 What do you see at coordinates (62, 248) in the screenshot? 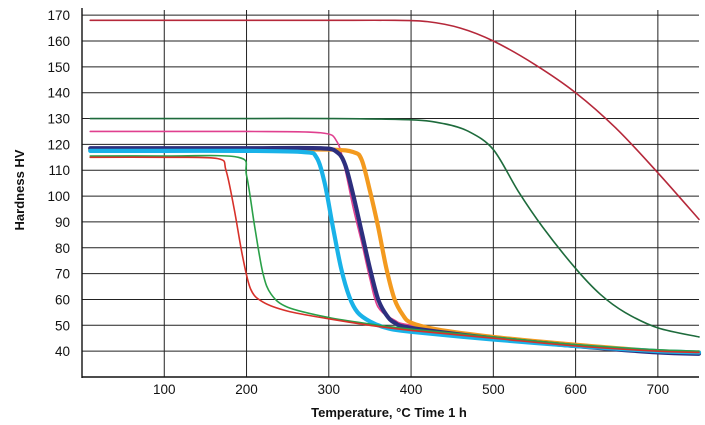
I see `y-tick-label: 80` at bounding box center [62, 248].